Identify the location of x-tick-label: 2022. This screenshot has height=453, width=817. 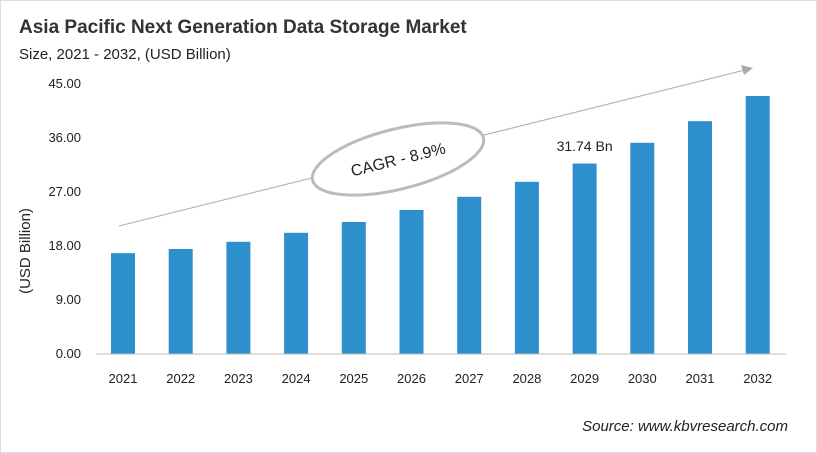
(180, 378).